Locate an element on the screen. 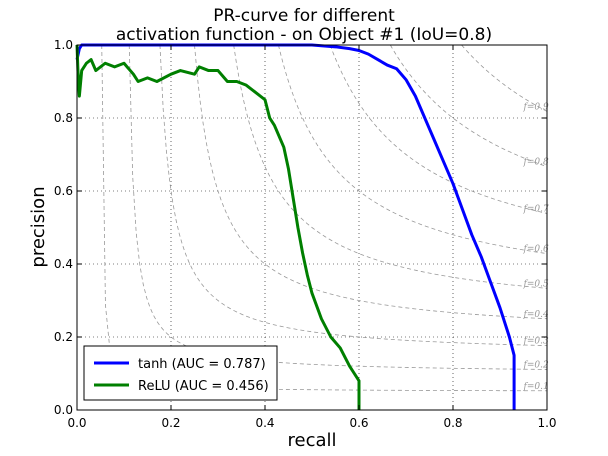 Image resolution: width=608 pixels, height=456 pixels. iso-f1-label: f=0.3 is located at coordinates (536, 342).